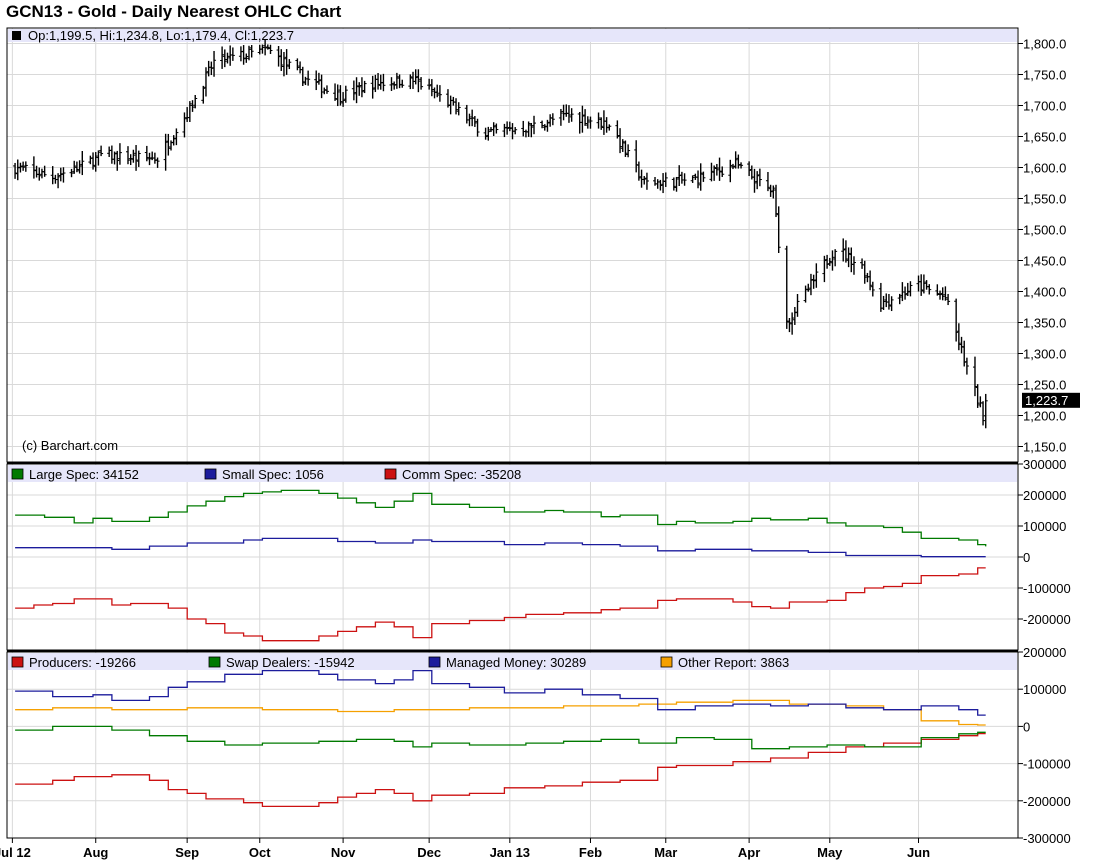 The image size is (1100, 861). What do you see at coordinates (390, 474) in the screenshot?
I see `legend-swatch-comm-spec` at bounding box center [390, 474].